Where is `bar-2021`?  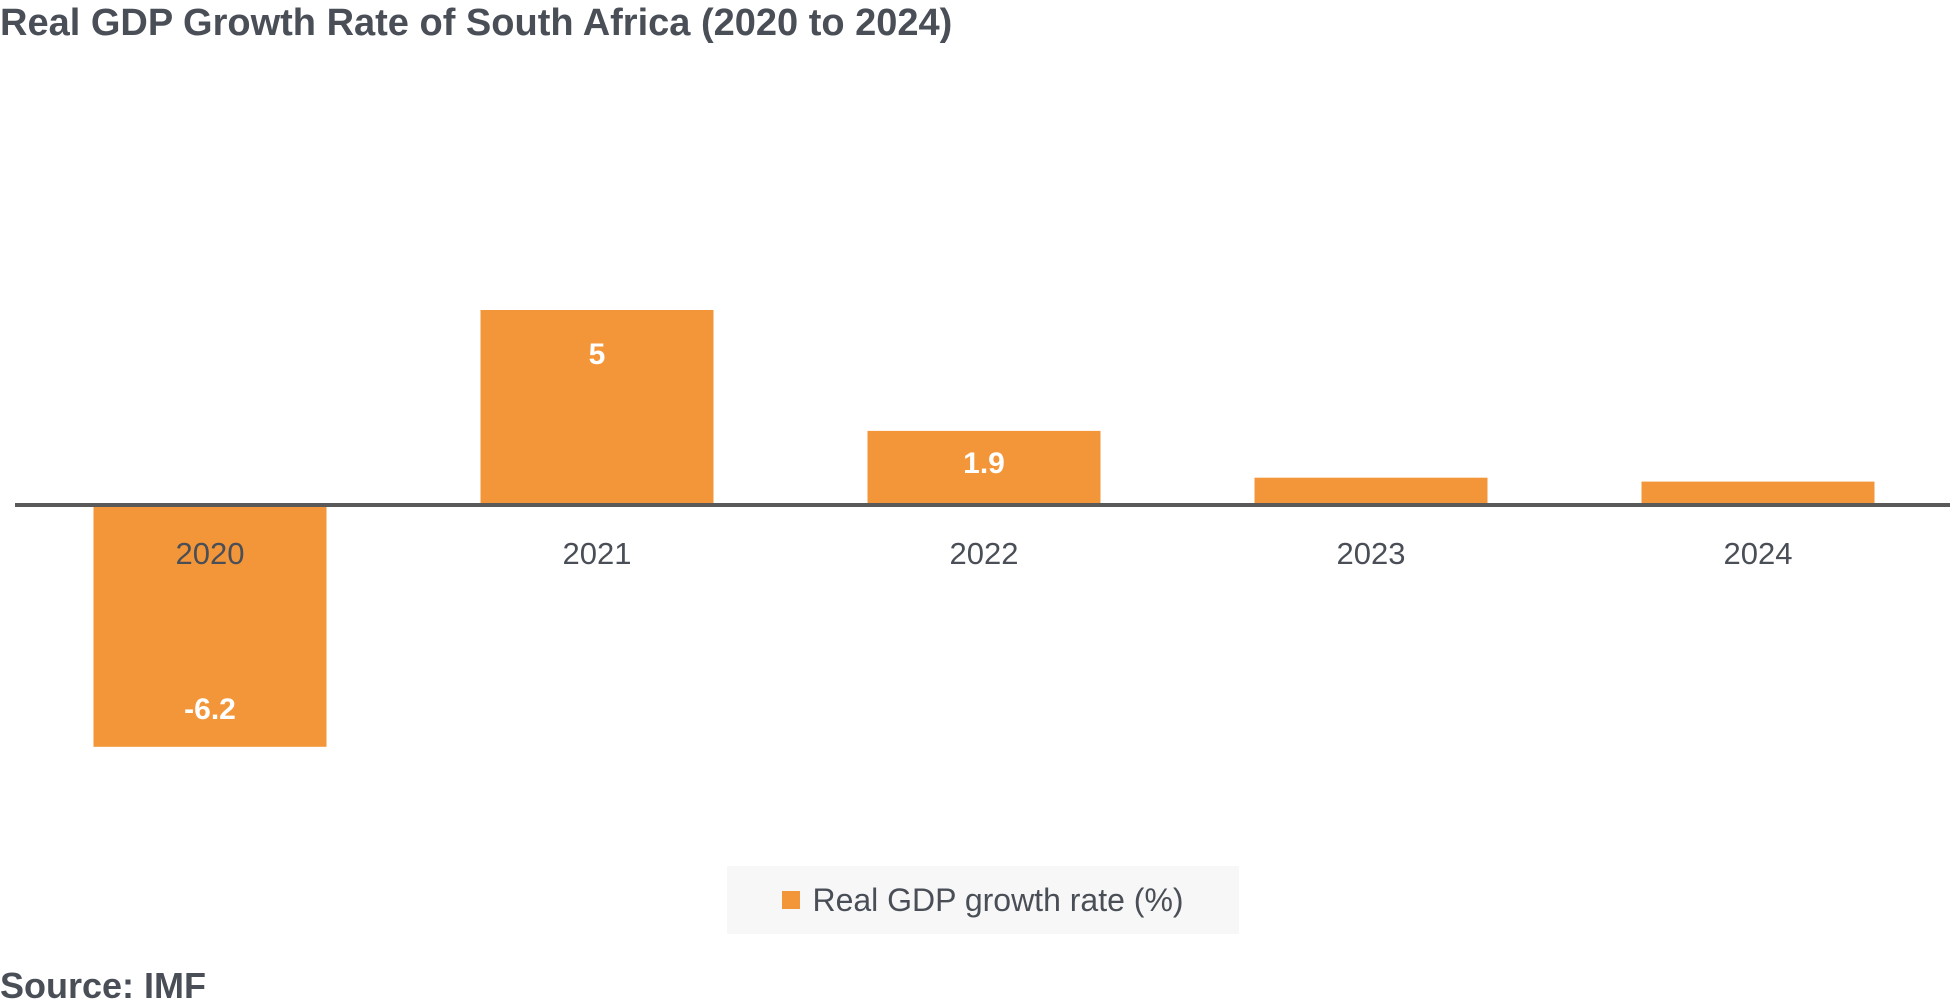 bar-2021 is located at coordinates (597, 407).